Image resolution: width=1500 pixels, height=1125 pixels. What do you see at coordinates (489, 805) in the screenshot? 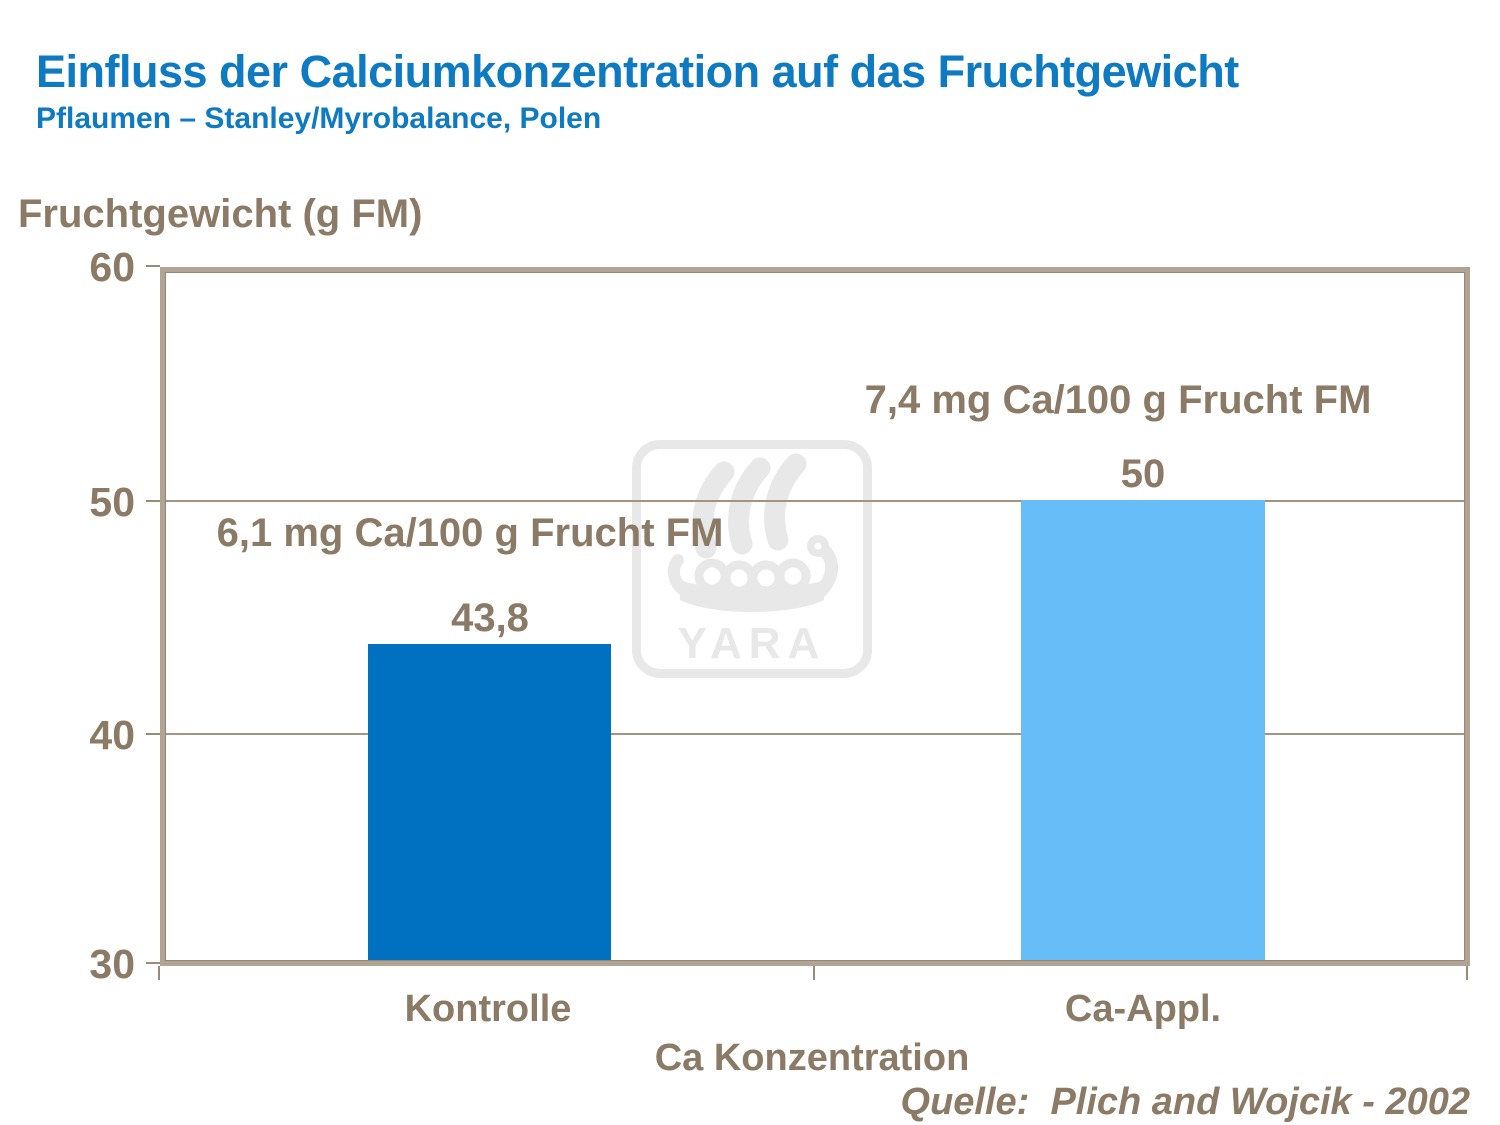
I see `bar-kontrolle` at bounding box center [489, 805].